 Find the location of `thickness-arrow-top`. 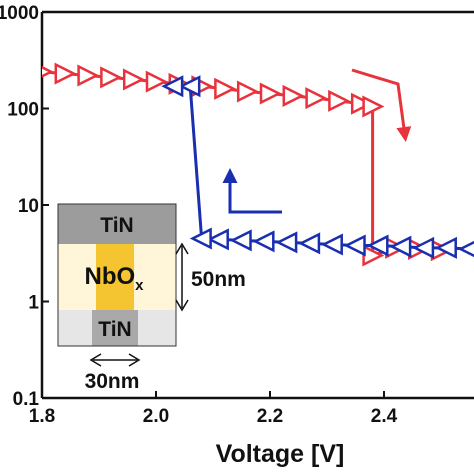

thickness-arrow-top is located at coordinates (182, 248).